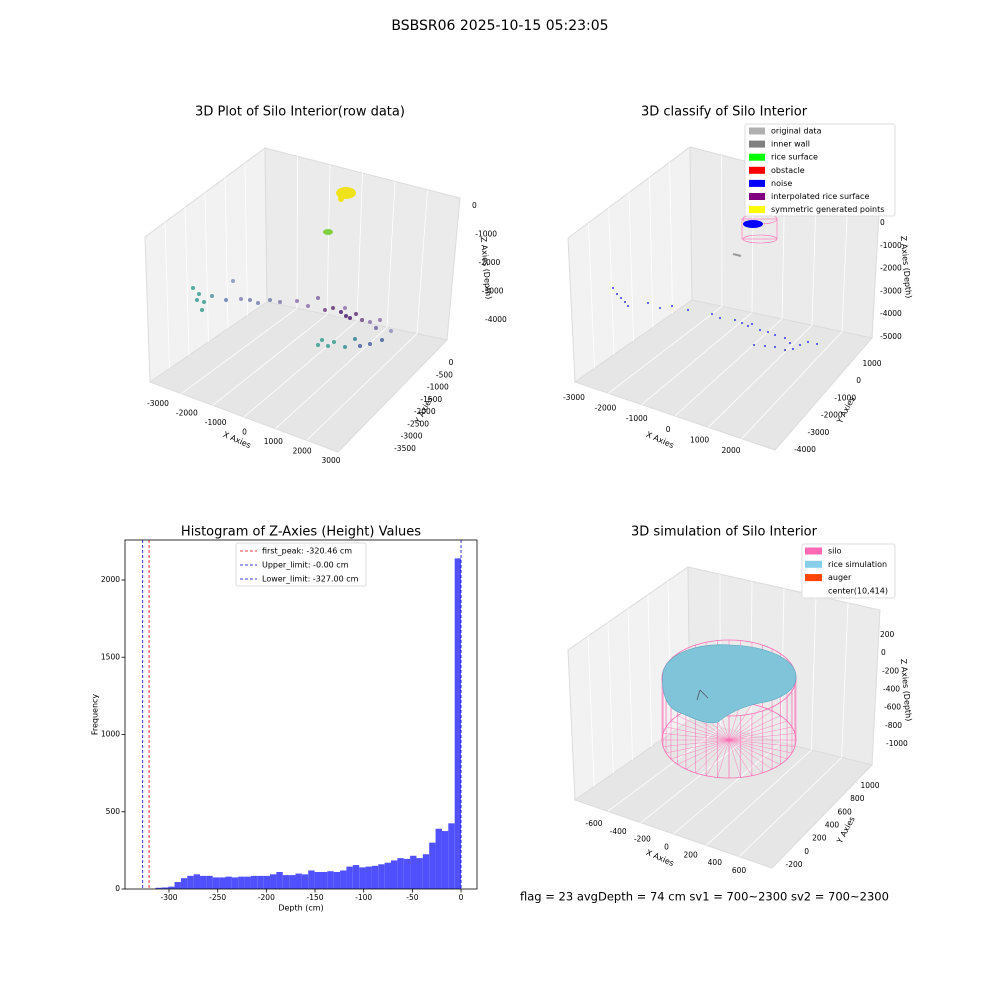 The height and width of the screenshot is (1000, 1000). Describe the element at coordinates (412, 436) in the screenshot. I see `y-tick-label: -3000` at that location.